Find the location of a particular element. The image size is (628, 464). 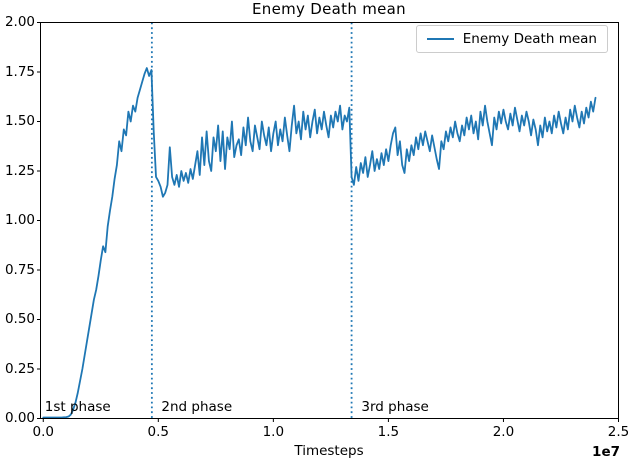

y-tick-label: 0.75 is located at coordinates (19, 269).